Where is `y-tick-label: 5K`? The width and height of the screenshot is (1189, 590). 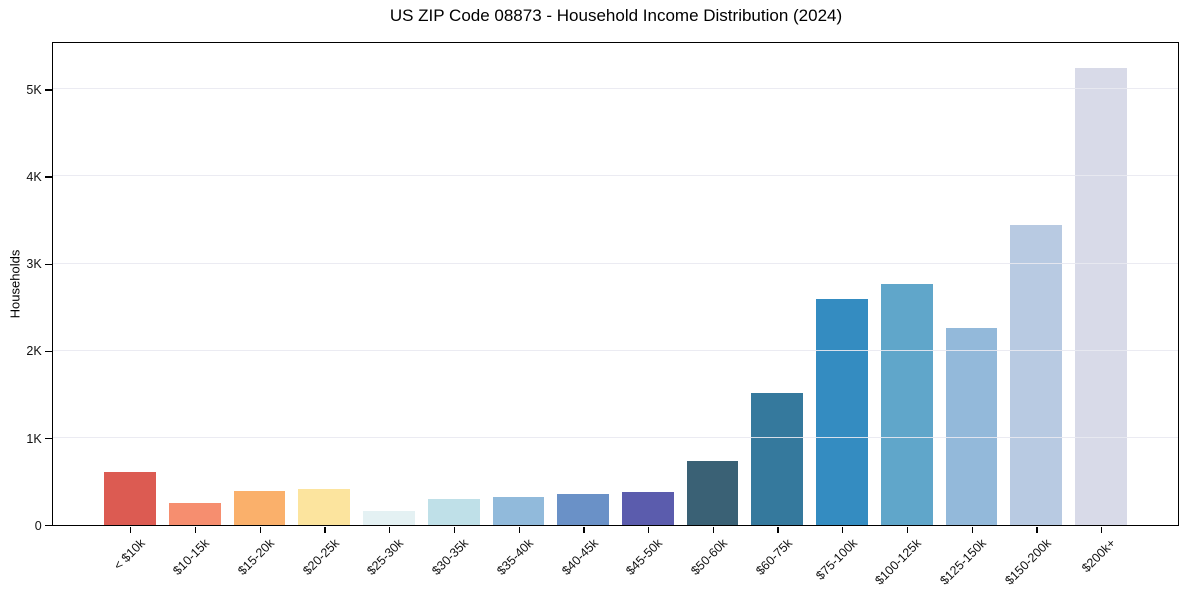 y-tick-label: 5K is located at coordinates (34, 89).